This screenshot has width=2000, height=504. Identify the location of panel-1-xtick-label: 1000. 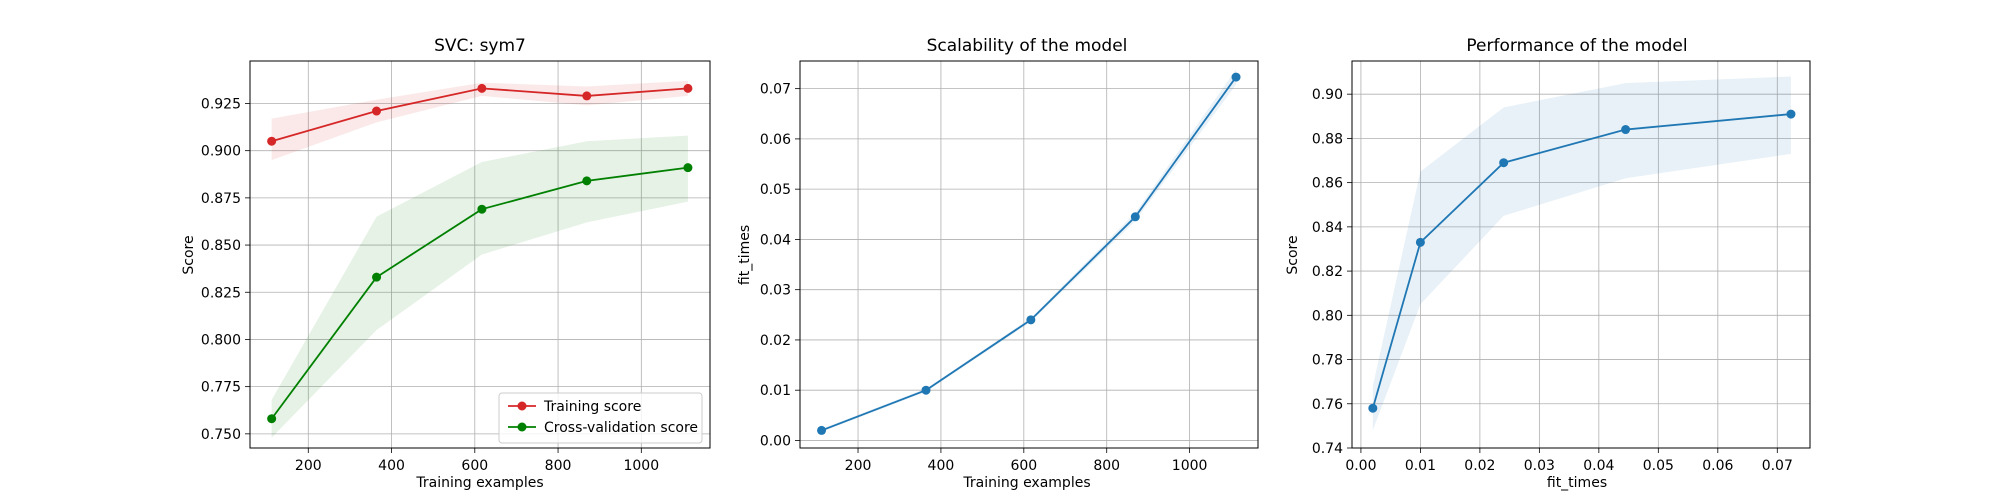
(641, 466).